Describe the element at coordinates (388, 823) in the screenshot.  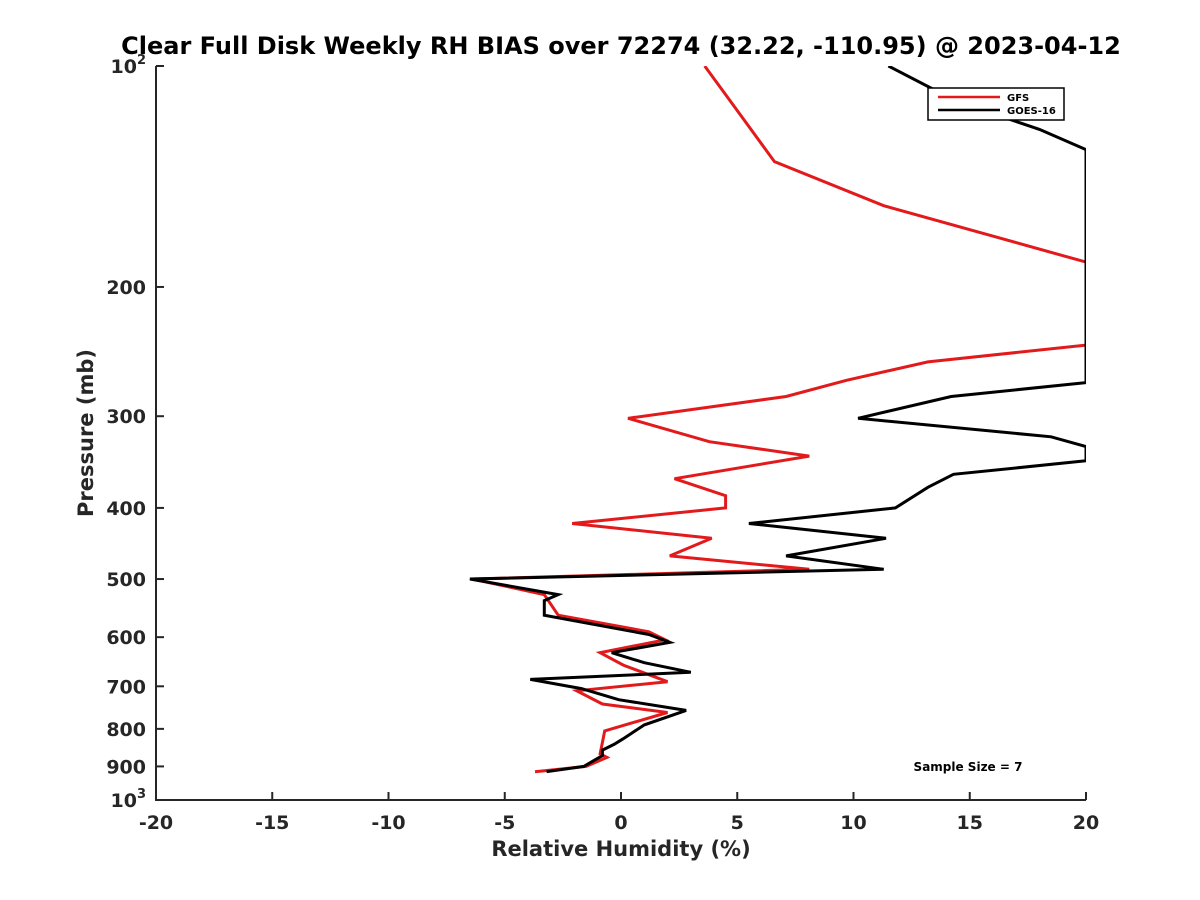
I see `x-tick-label: -10` at that location.